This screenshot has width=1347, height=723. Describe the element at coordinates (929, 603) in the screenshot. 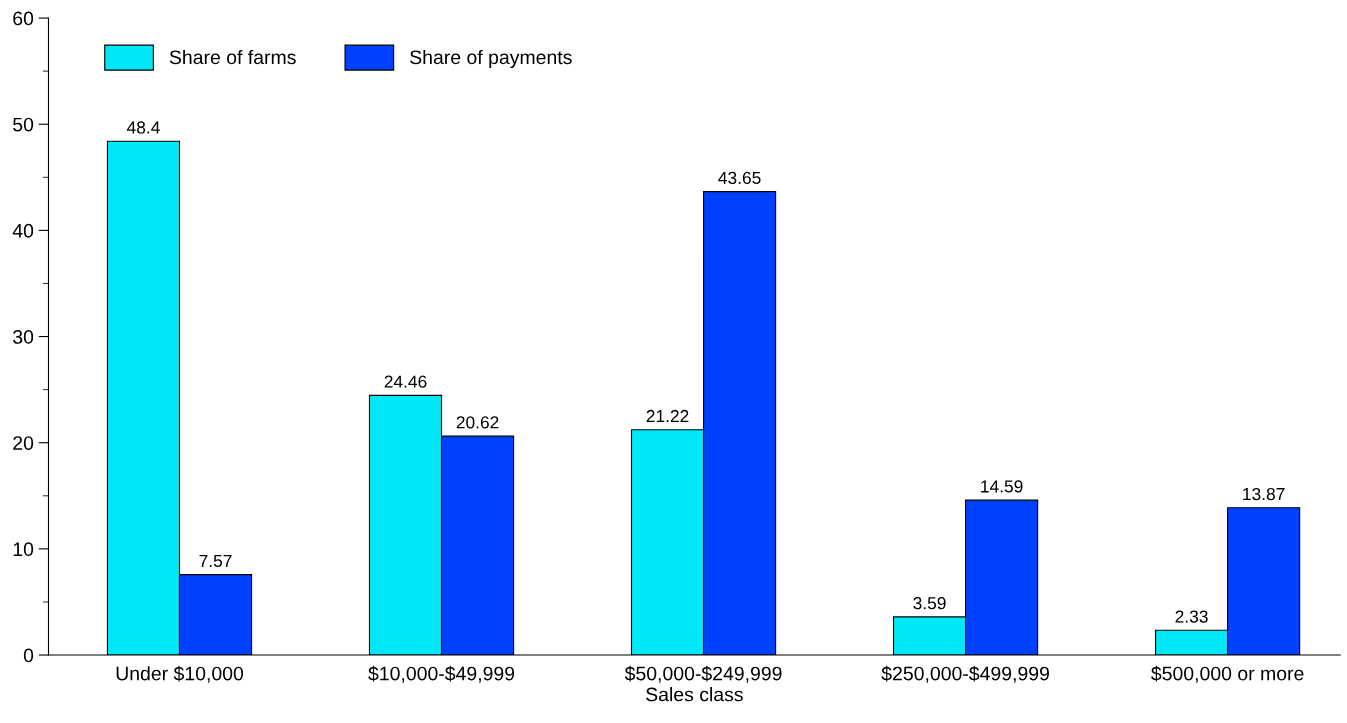

I see `data-label: 3.59` at that location.